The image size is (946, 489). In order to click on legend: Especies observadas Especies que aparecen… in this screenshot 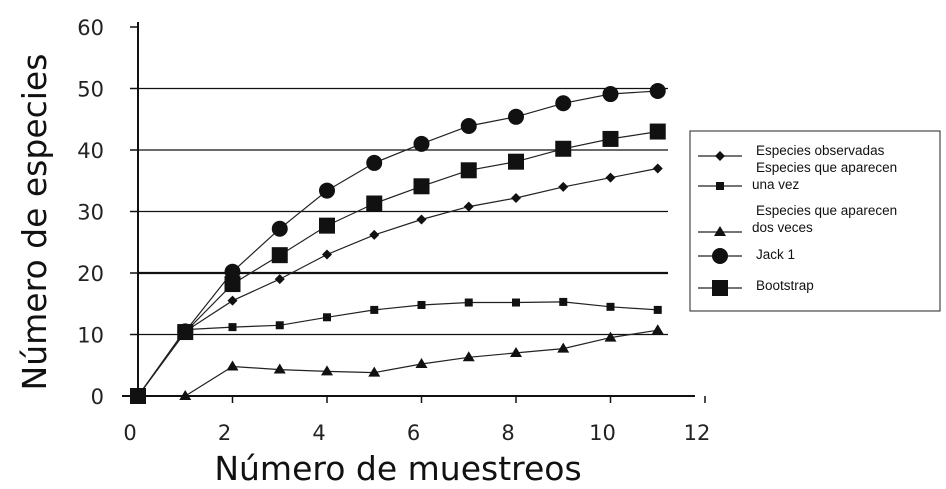, I will do `click(815, 221)`.